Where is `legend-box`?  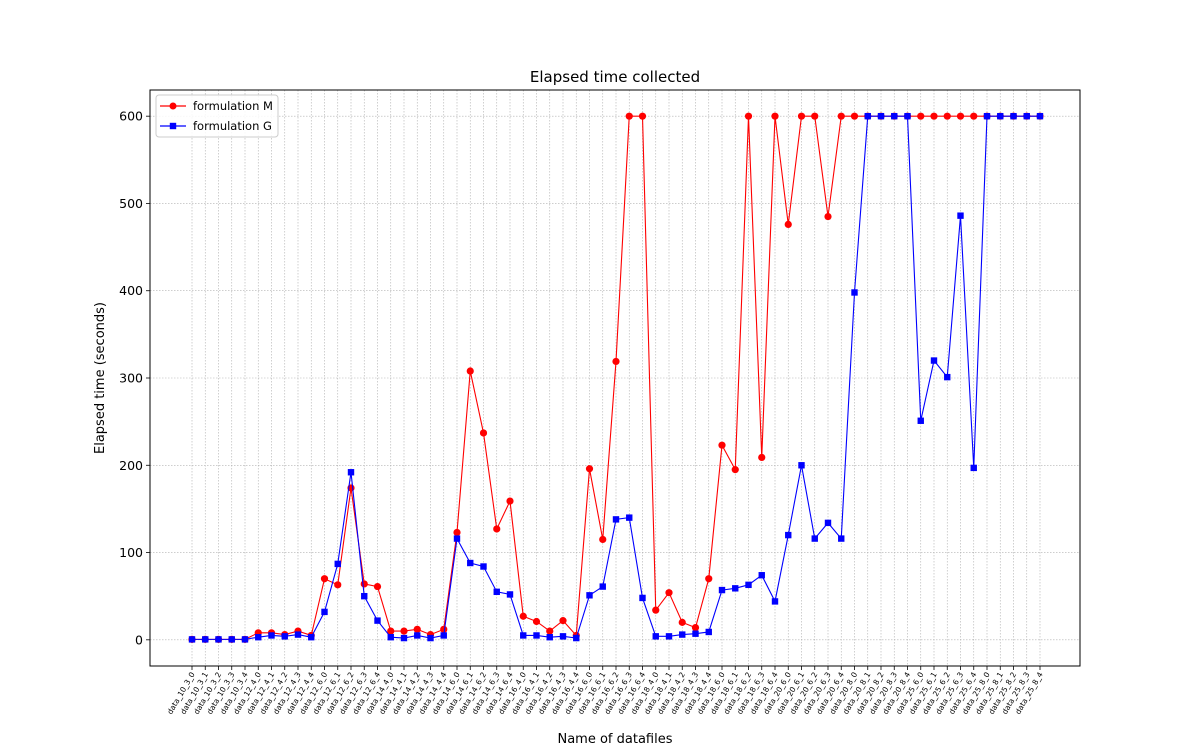 legend-box is located at coordinates (217, 116).